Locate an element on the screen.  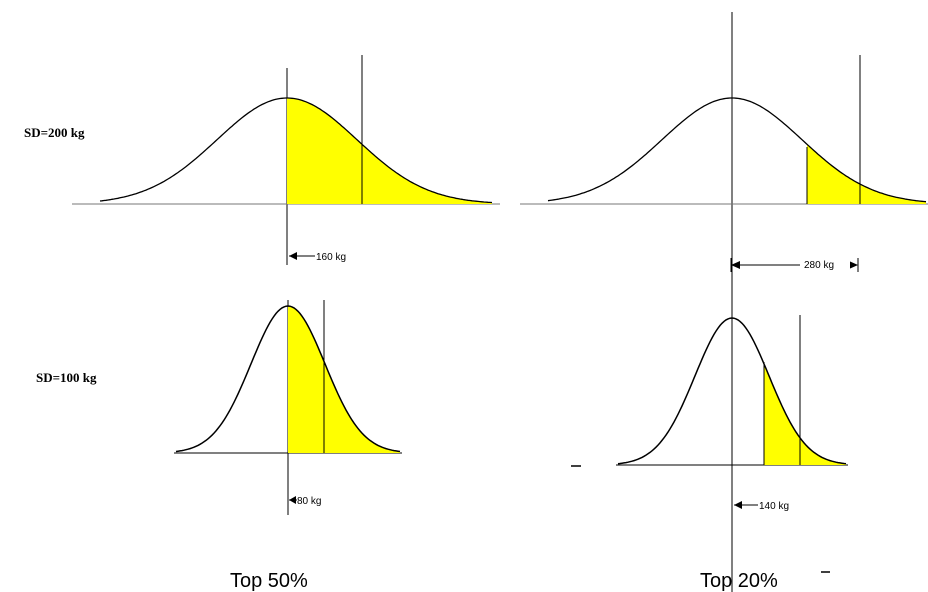
selection-differential-label: 80 kg is located at coordinates (309, 501).